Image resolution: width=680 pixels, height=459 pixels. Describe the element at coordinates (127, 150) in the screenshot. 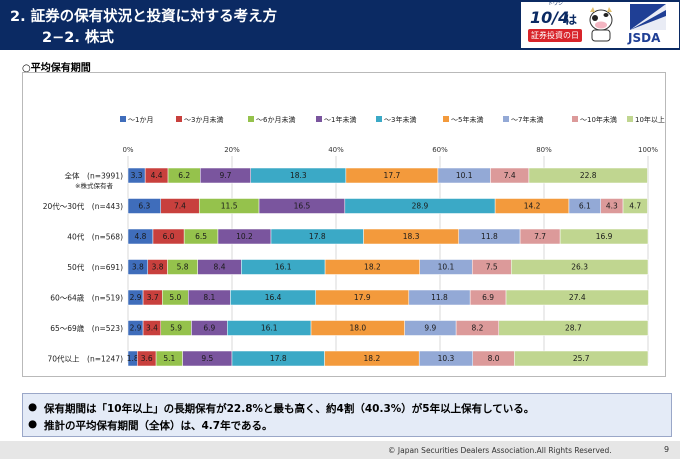

I see `x-tick-label-0: 0%` at that location.